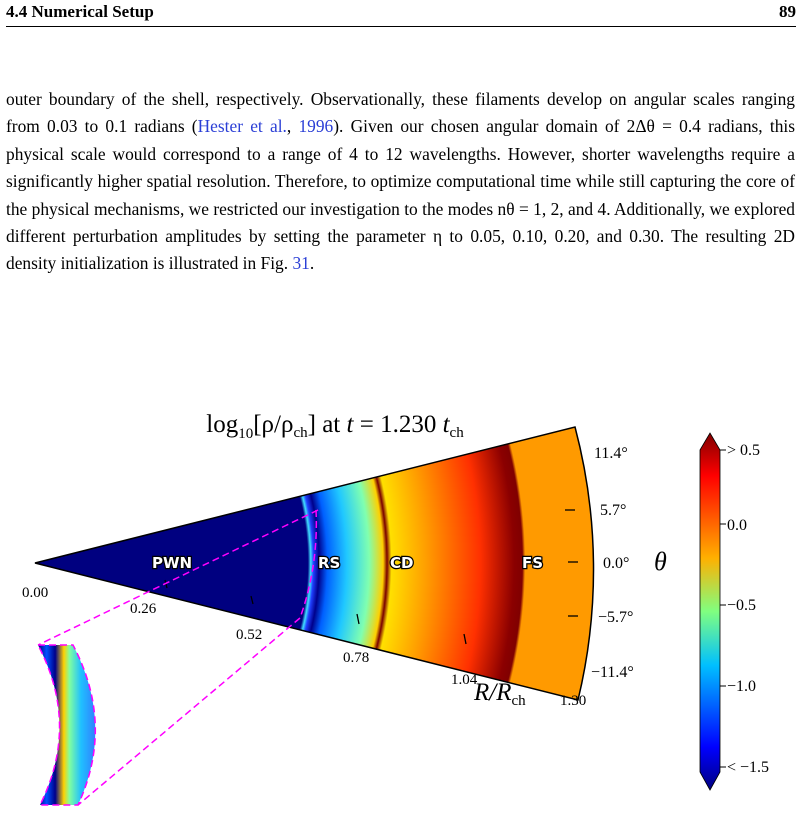 The image size is (803, 816). Describe the element at coordinates (615, 617) in the screenshot. I see `theta-tick-label: −5.7°` at that location.